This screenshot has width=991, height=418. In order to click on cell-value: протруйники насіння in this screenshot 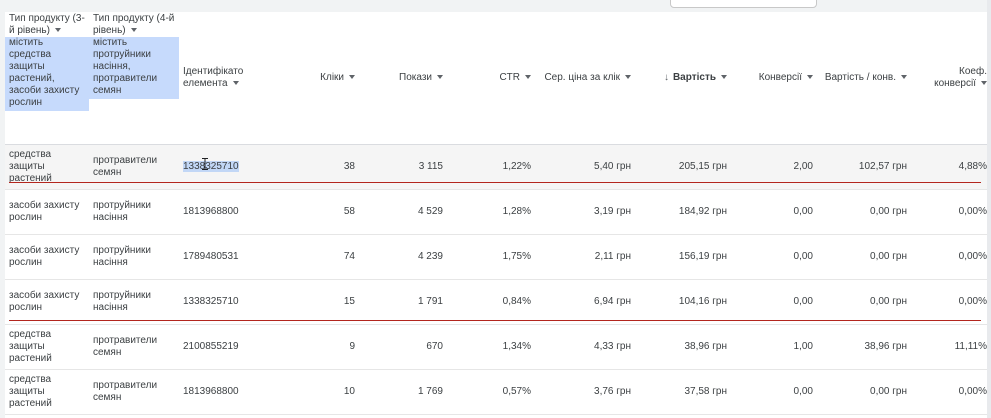, I will do `click(122, 301)`.